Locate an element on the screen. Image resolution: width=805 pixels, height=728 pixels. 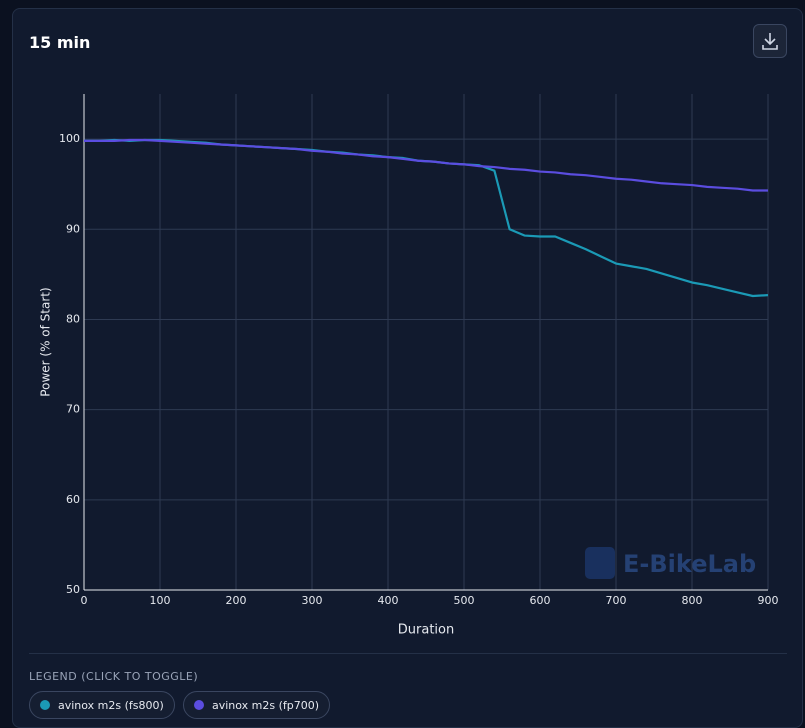
y-tick-label: 100 is located at coordinates (69, 138).